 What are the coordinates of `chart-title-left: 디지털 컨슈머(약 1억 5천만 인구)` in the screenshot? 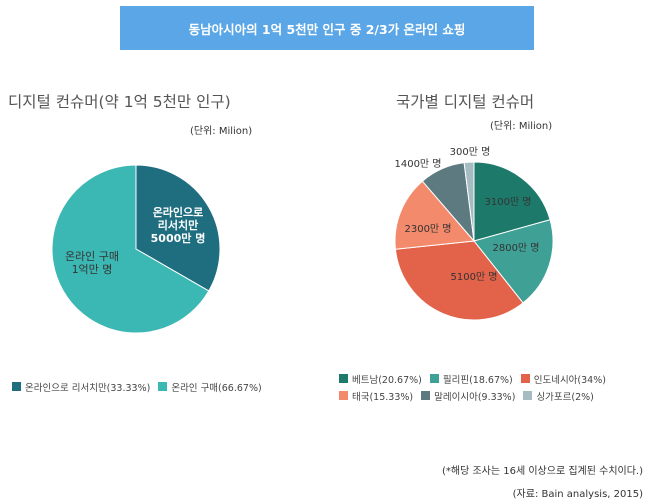 It's located at (119, 102).